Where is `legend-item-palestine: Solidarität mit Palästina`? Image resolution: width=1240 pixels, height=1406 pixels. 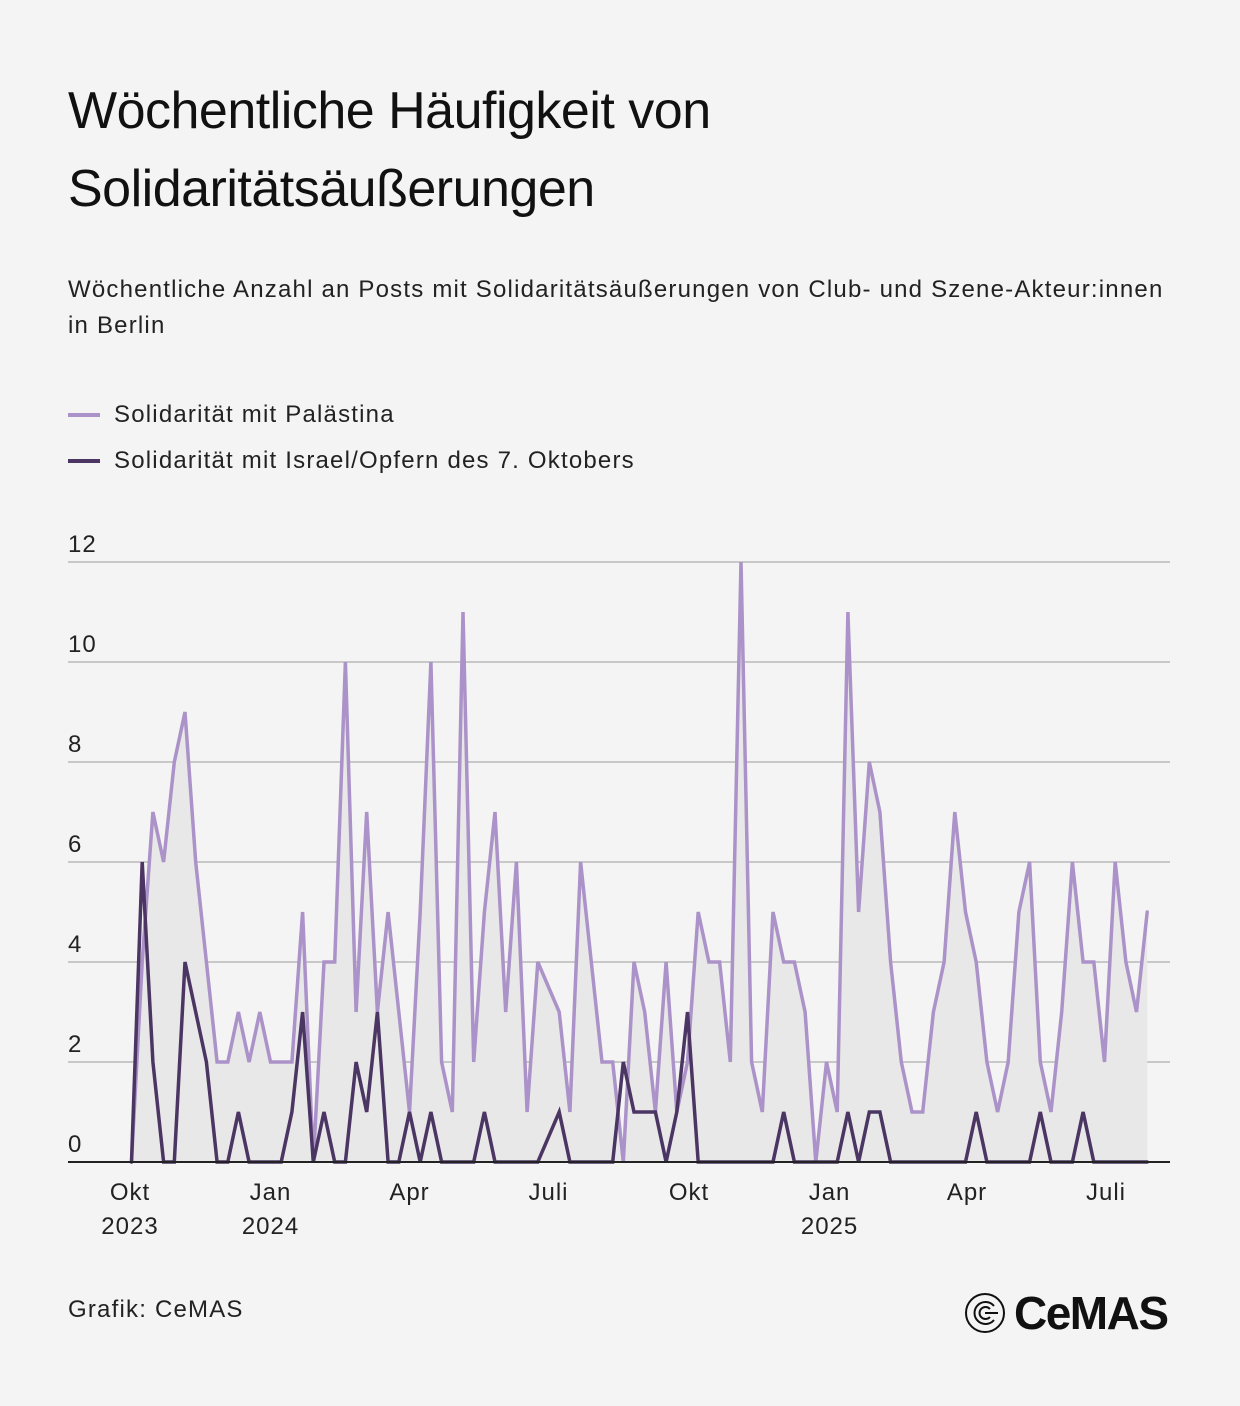 legend-item-palestine: Solidarität mit Palästina is located at coordinates (351, 415).